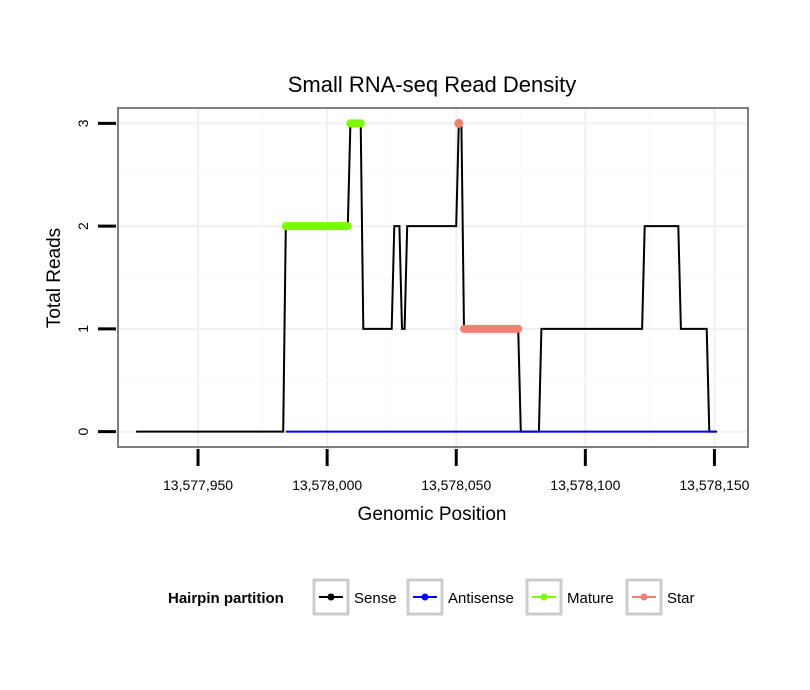 This screenshot has width=810, height=690. I want to click on x-tick-label: 13,578,050, so click(456, 485).